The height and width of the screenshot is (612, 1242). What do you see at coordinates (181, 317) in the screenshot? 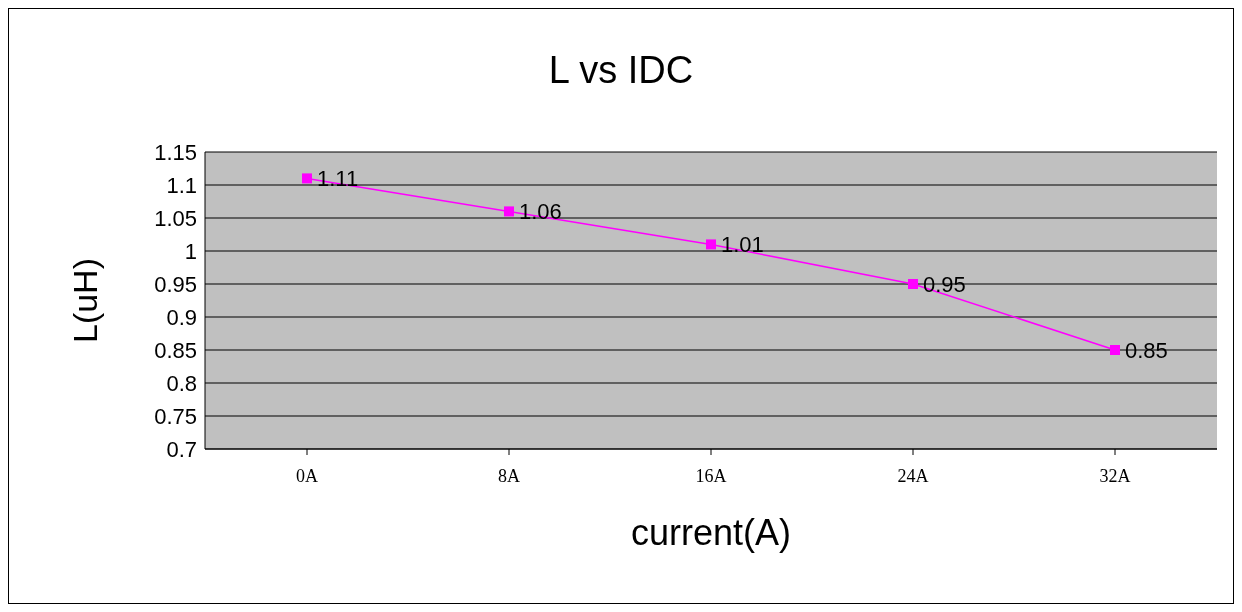
I see `y-tick-label: 0.9` at bounding box center [181, 317].